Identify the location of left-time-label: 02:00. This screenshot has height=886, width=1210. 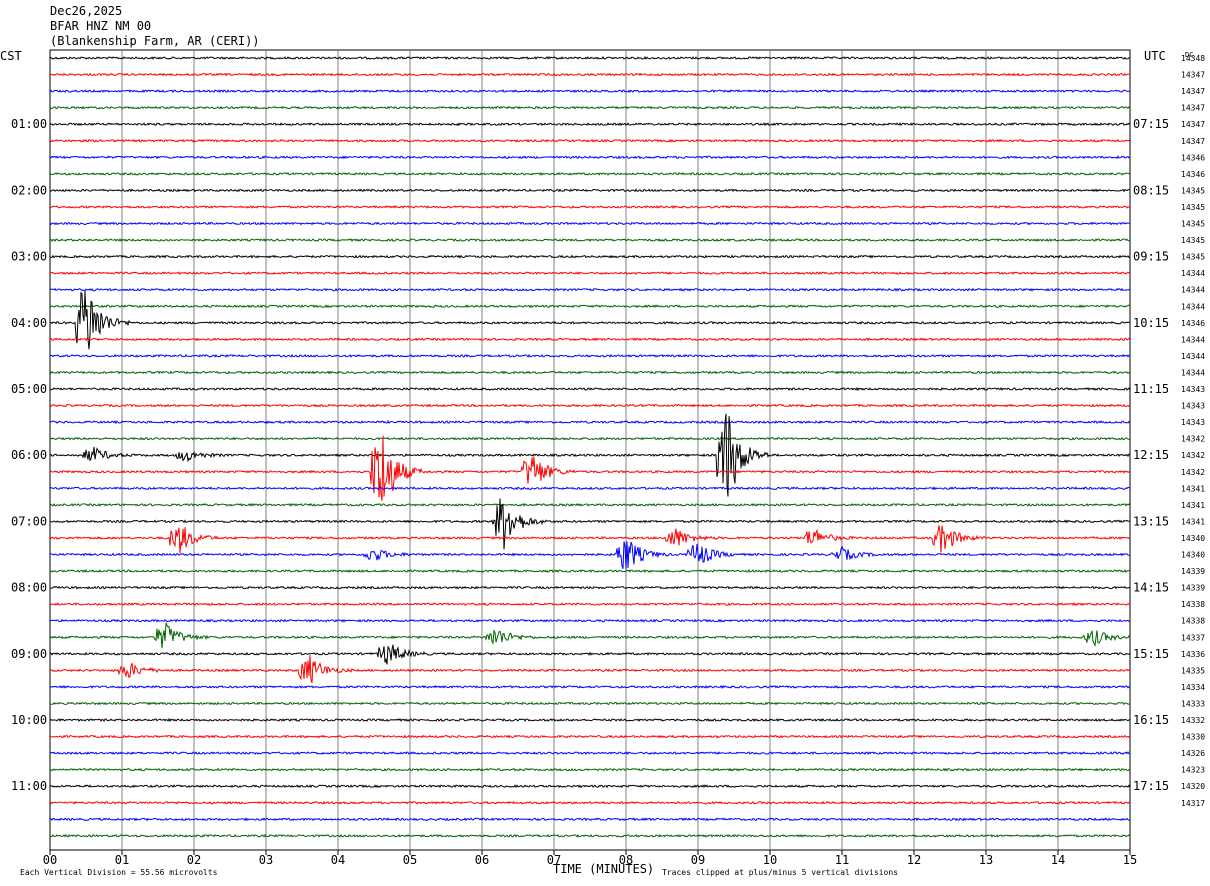
(29, 190).